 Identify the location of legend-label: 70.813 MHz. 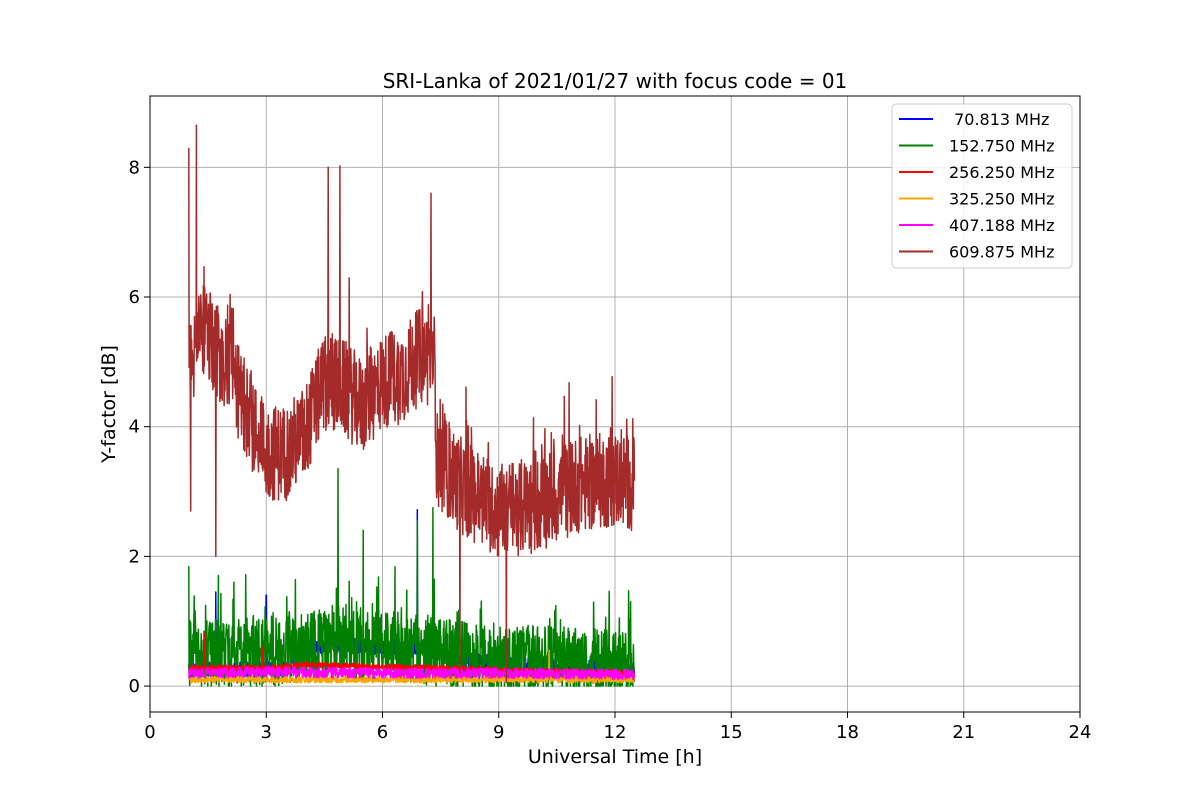
(999, 119).